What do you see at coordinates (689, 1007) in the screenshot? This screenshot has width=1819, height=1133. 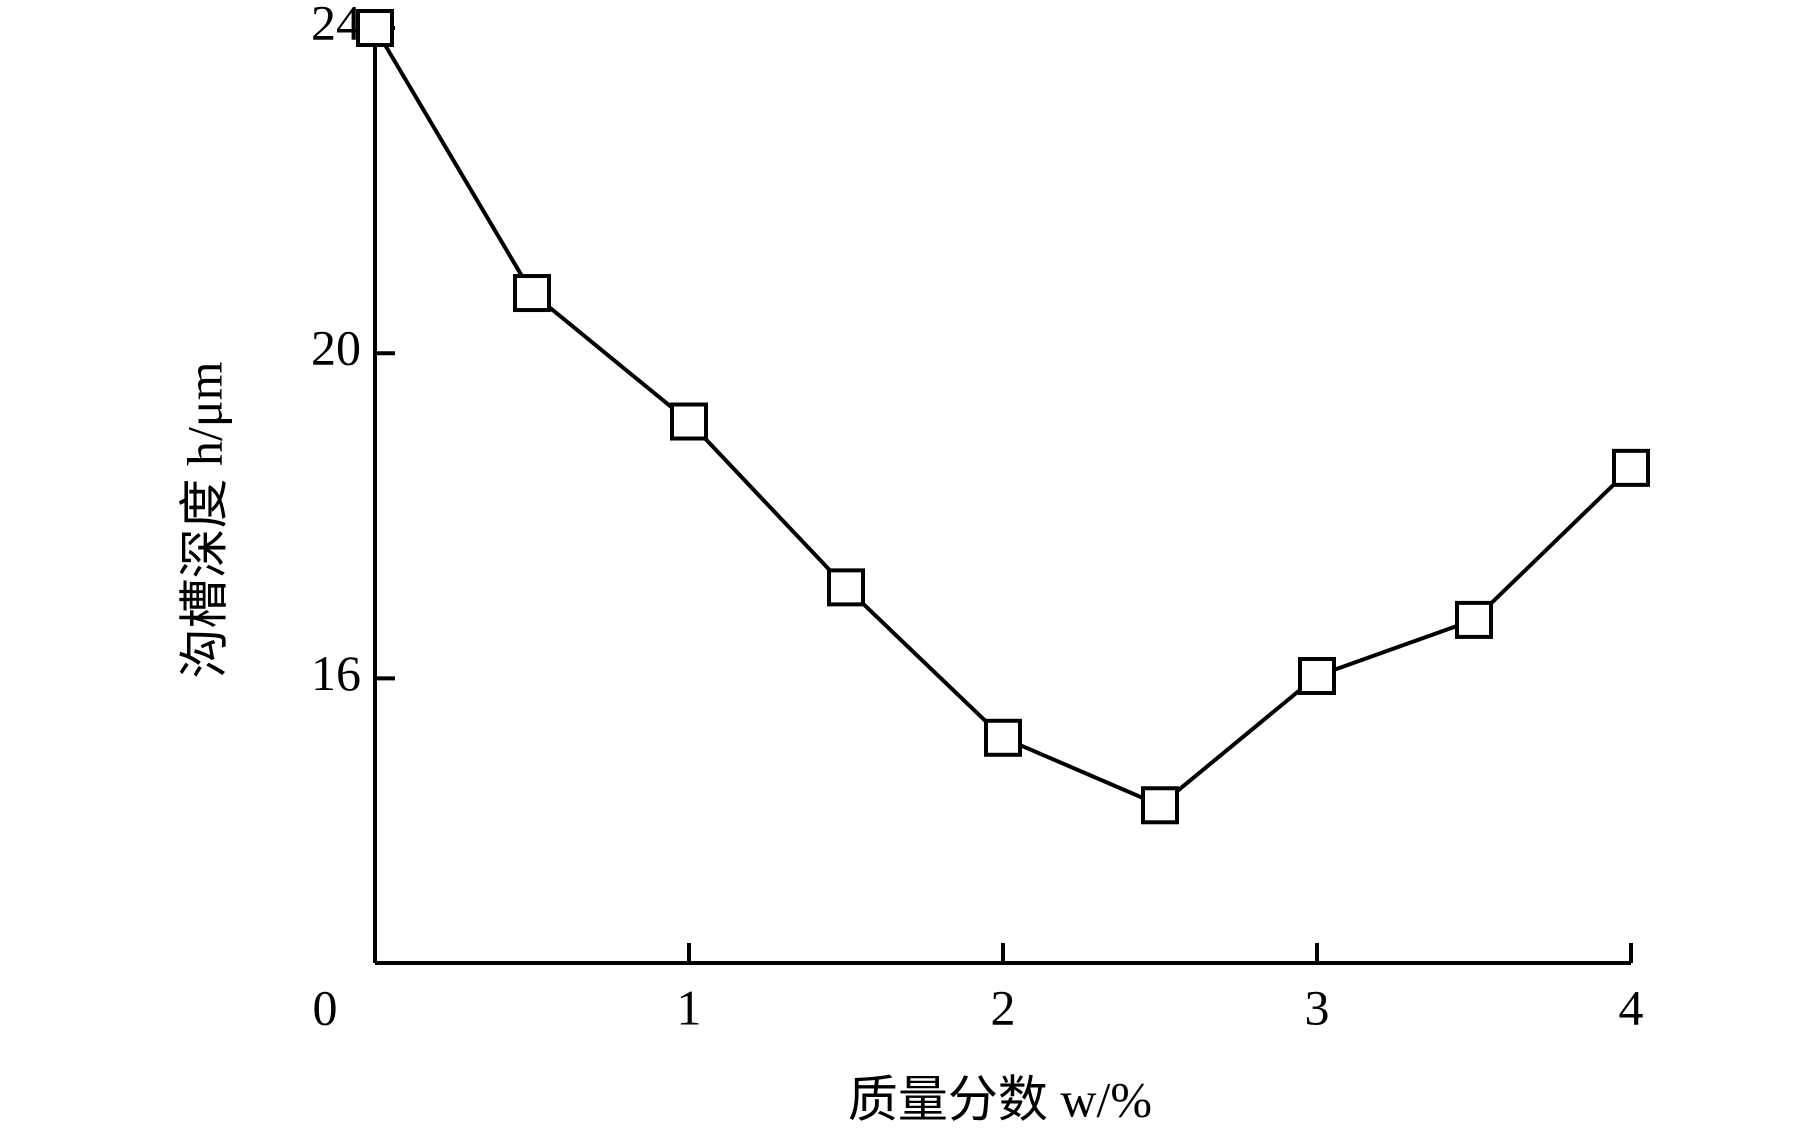 I see `x-tick-label: 1` at bounding box center [689, 1007].